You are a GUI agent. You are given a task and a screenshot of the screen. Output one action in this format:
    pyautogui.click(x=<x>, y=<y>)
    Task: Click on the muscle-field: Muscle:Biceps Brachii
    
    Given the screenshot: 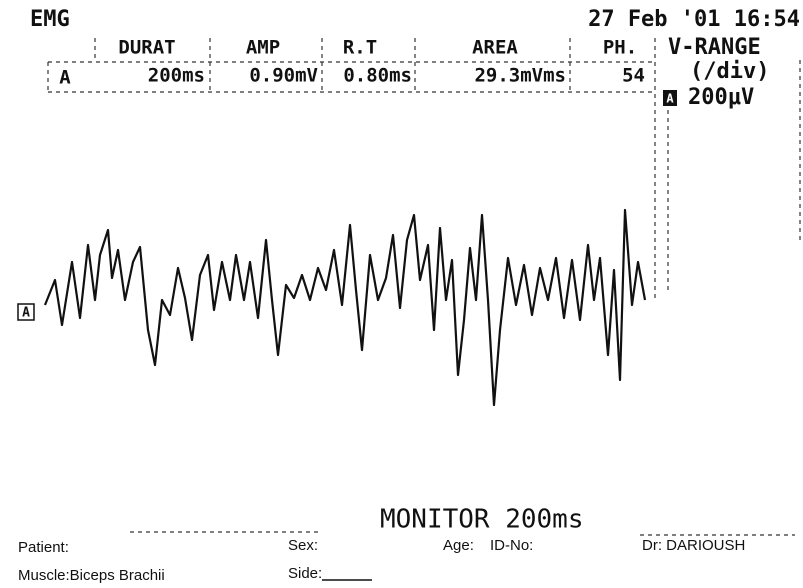 What is the action you would take?
    pyautogui.click(x=91, y=575)
    